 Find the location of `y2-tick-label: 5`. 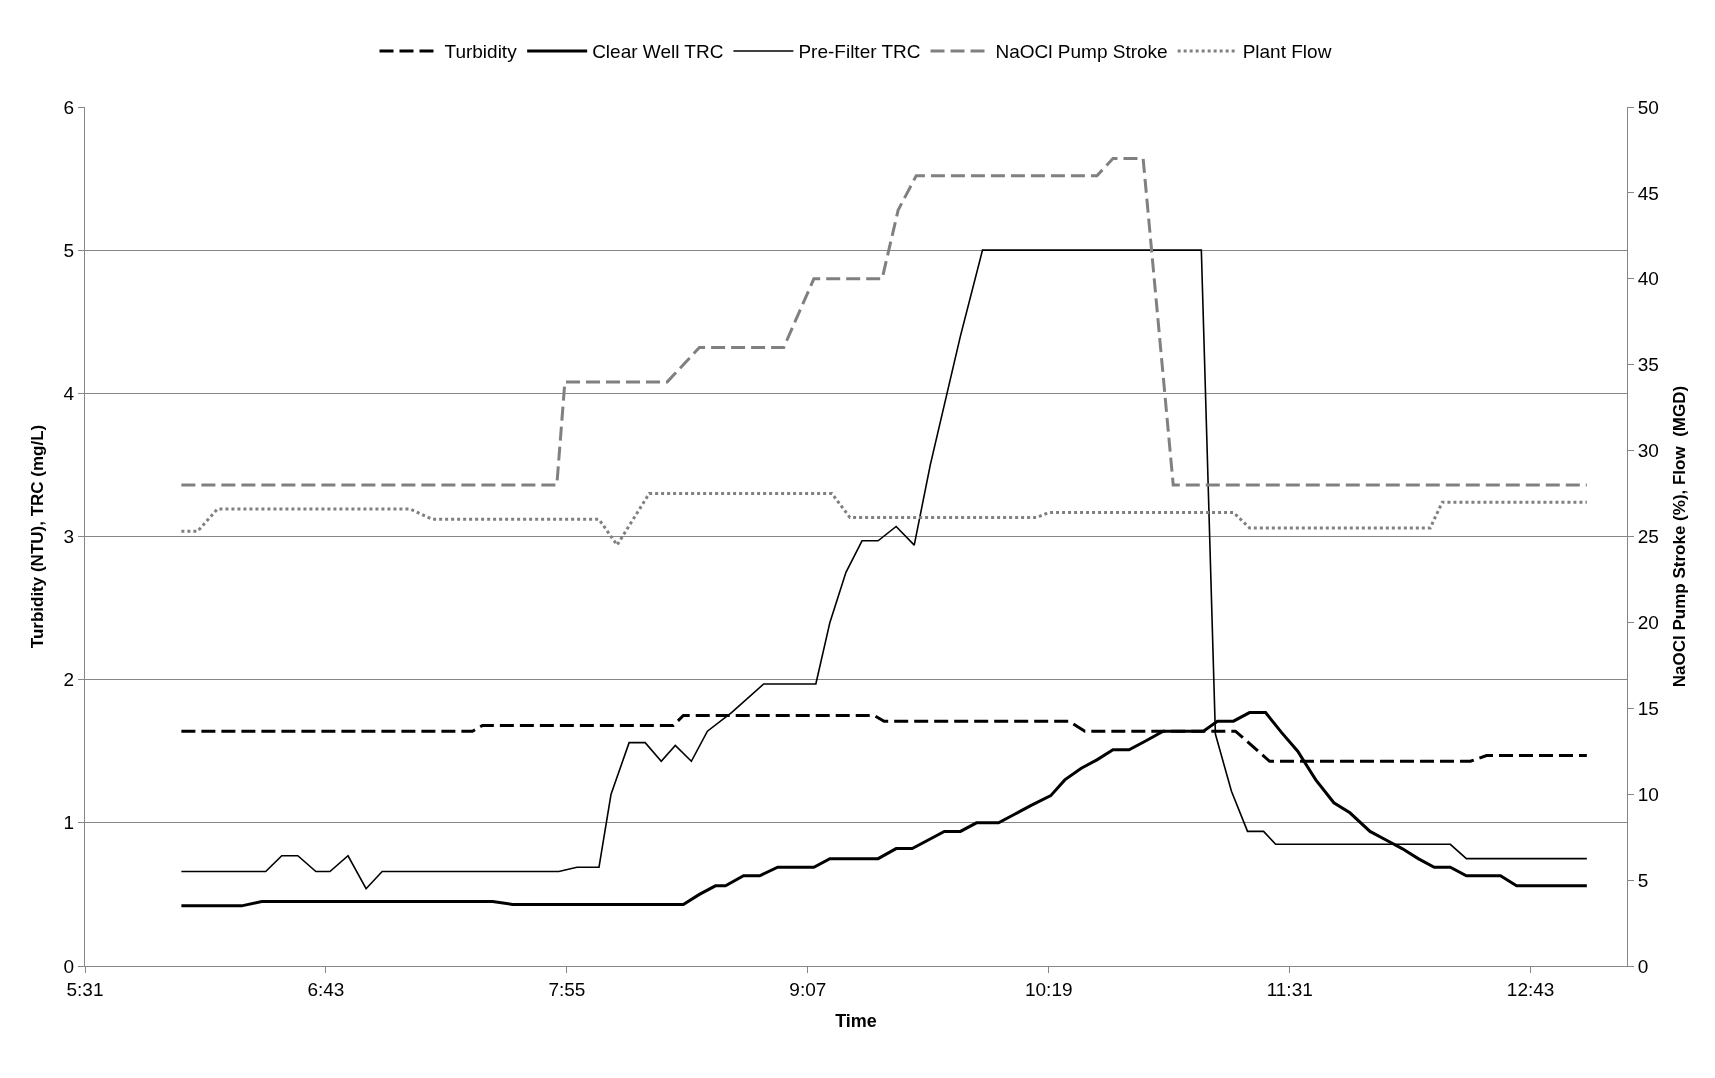

y2-tick-label: 5 is located at coordinates (1643, 880).